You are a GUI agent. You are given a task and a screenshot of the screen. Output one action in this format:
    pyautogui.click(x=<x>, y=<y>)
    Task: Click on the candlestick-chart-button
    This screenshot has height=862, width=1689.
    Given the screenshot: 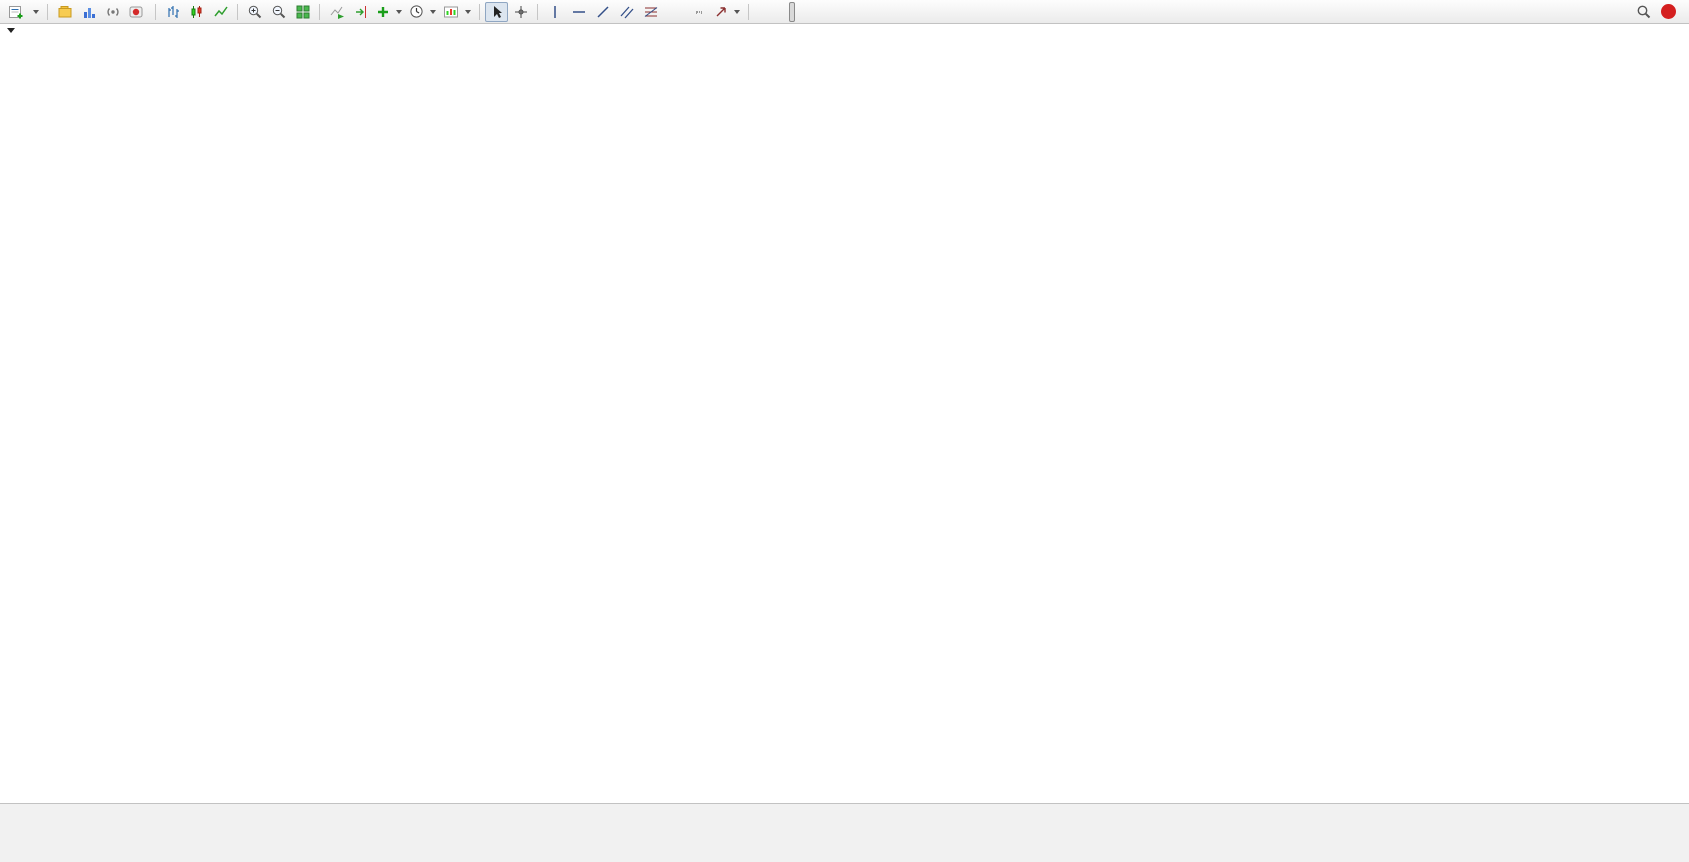 What is the action you would take?
    pyautogui.click(x=196, y=12)
    